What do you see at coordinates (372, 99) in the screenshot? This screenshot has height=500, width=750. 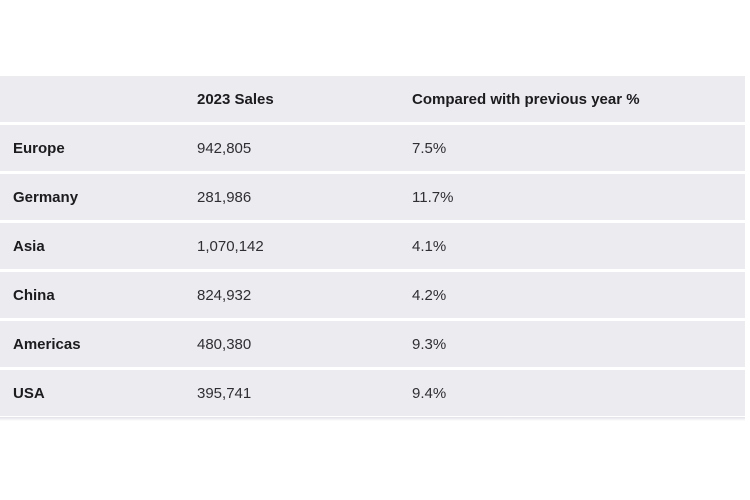 I see `table-header-row: 2023 Sales Compared with previous year %` at bounding box center [372, 99].